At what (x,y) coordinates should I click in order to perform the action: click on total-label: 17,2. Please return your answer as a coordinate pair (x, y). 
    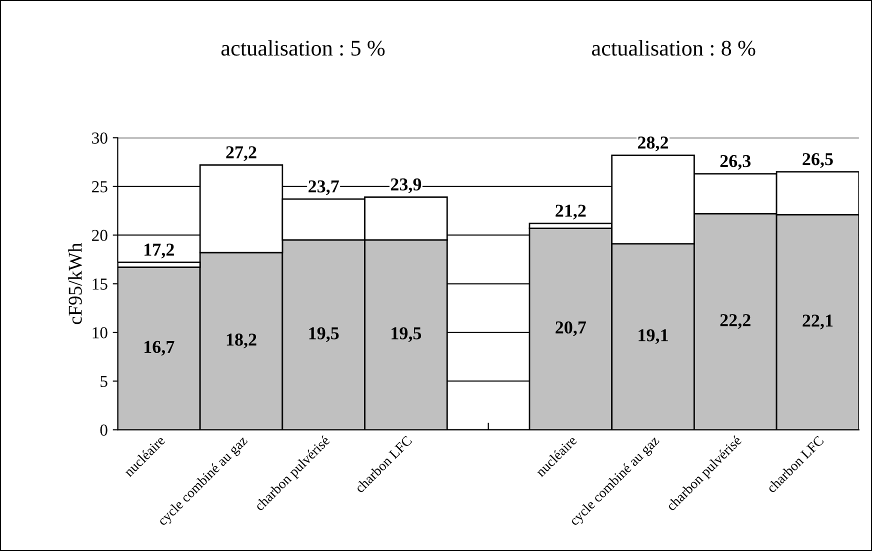
    Looking at the image, I should click on (159, 251).